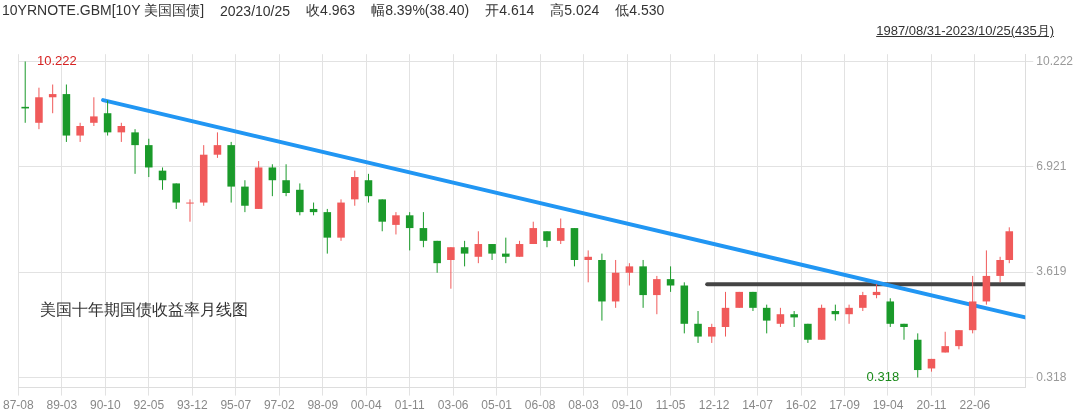 The image size is (1080, 416). What do you see at coordinates (255, 11) in the screenshot?
I see `text: 2023/10/25` at bounding box center [255, 11].